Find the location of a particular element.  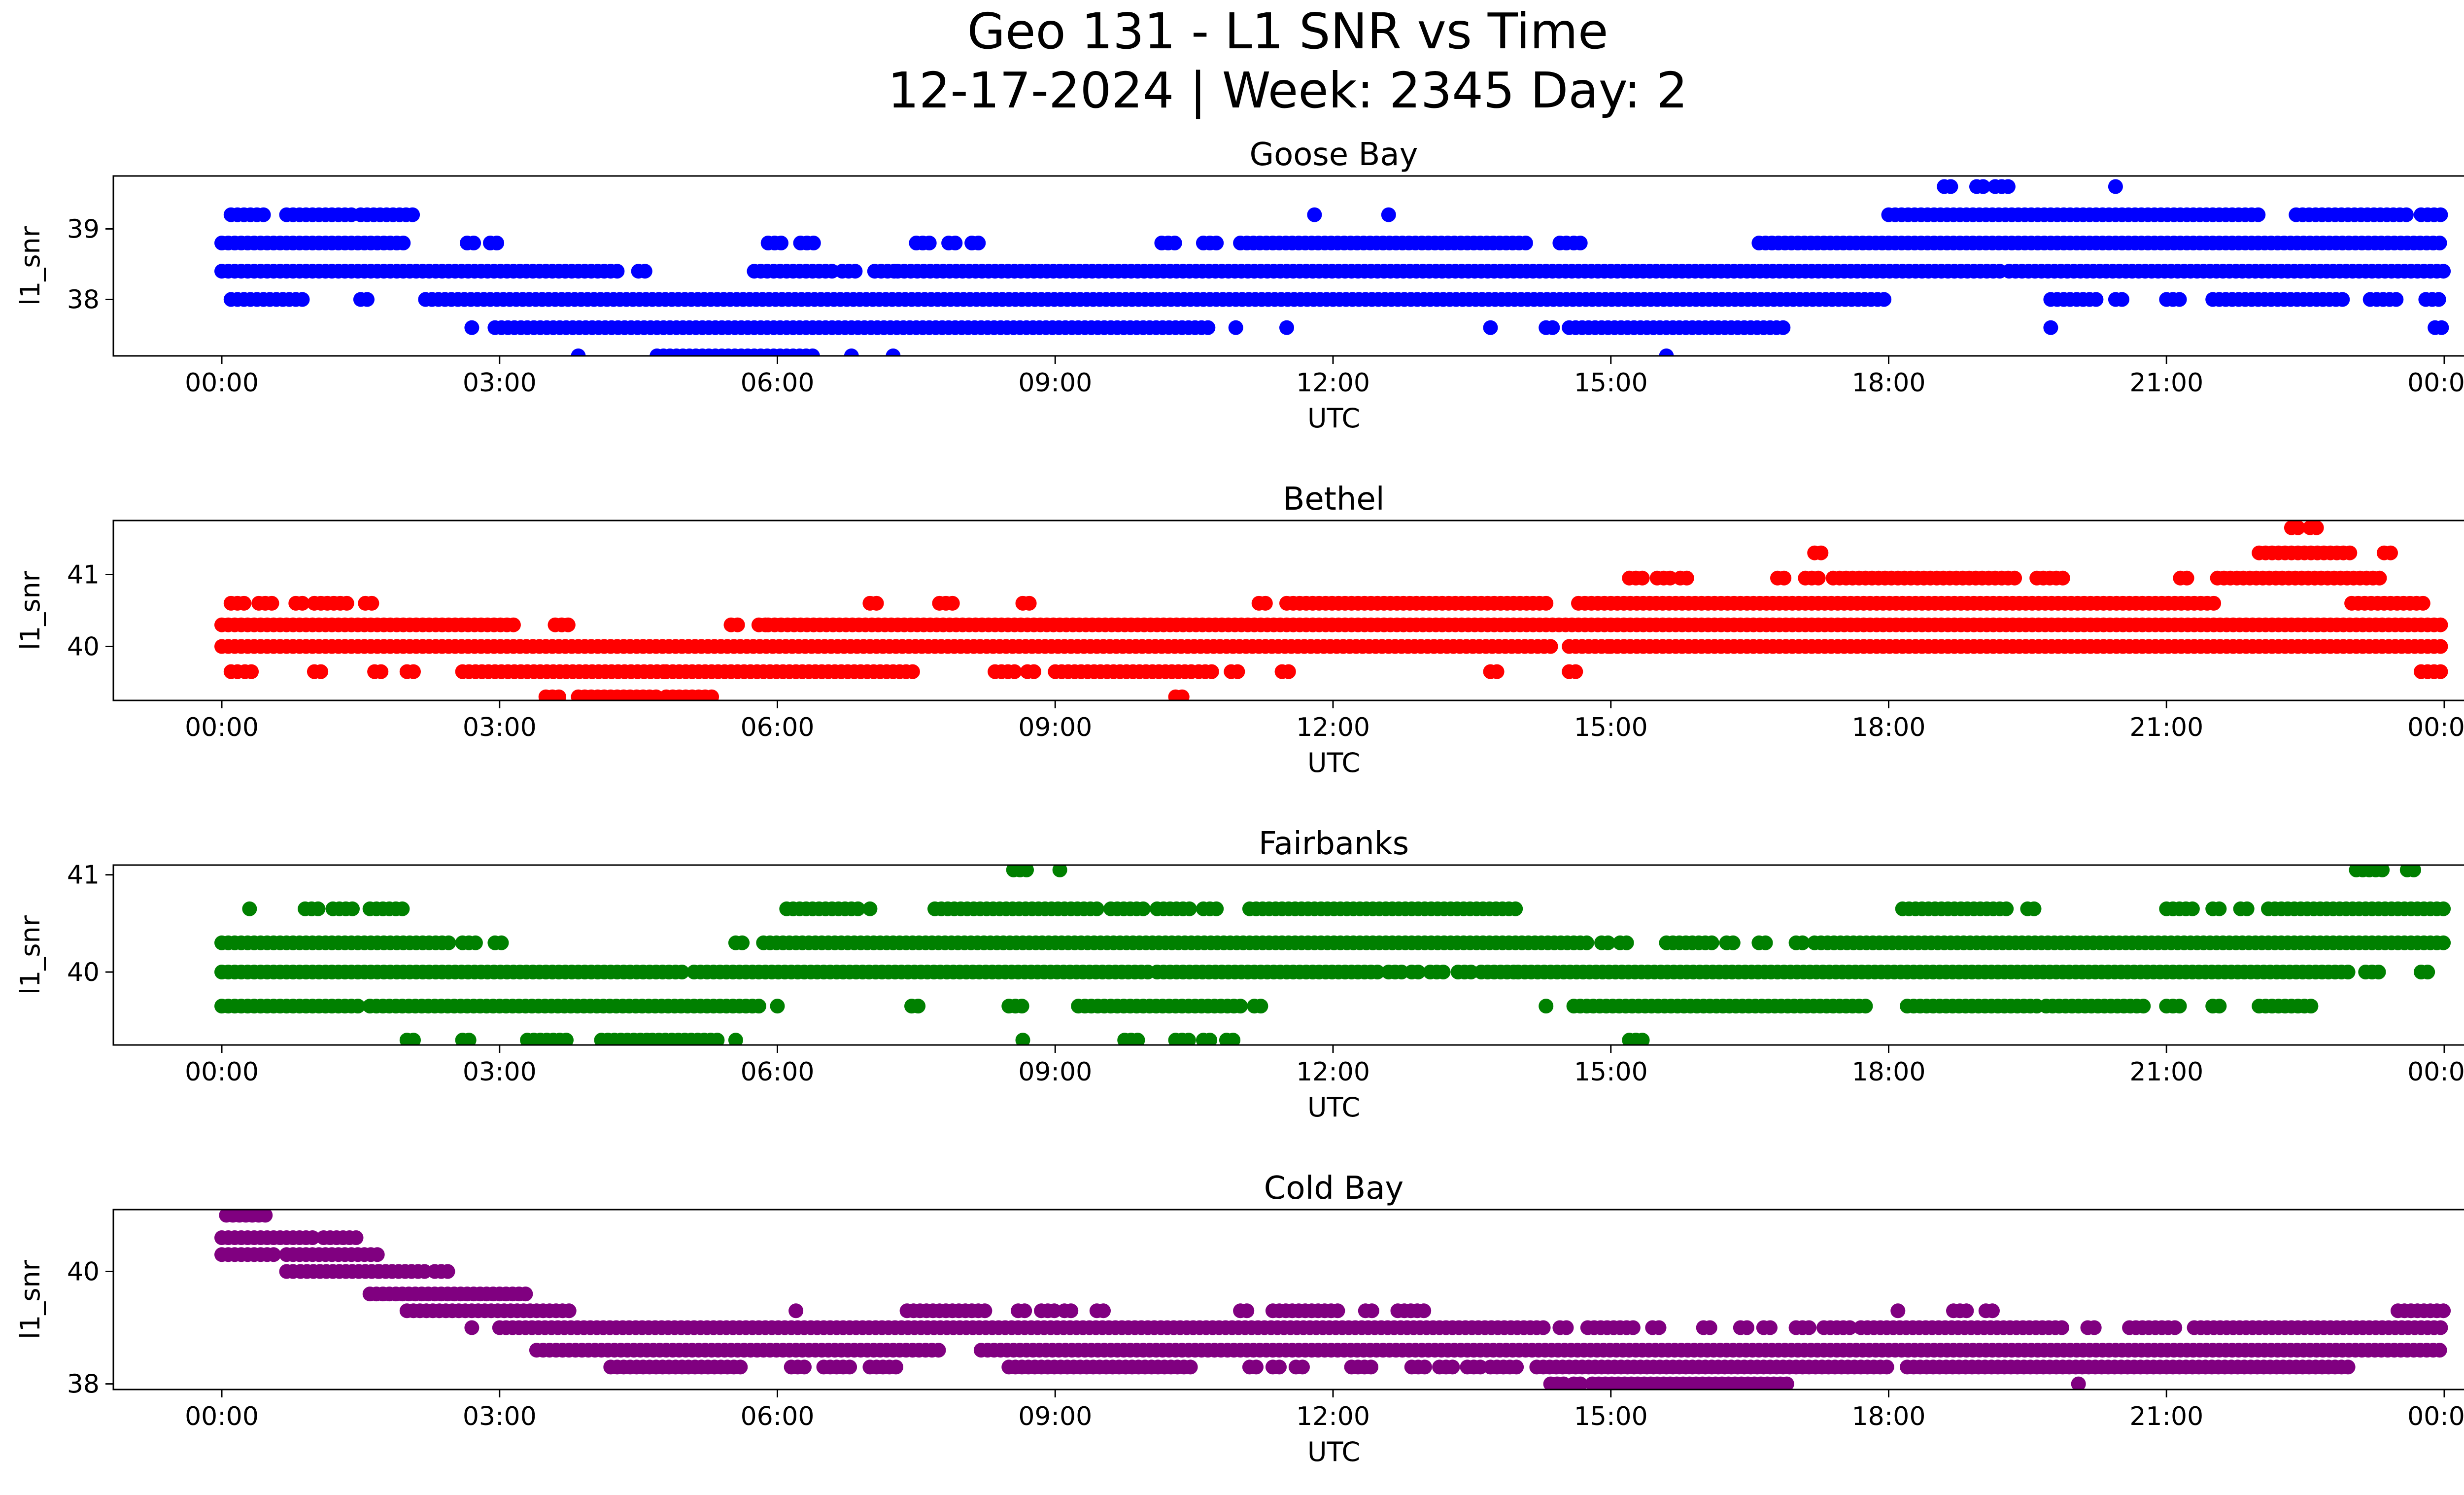

fairbanks-points is located at coordinates (1332, 955).